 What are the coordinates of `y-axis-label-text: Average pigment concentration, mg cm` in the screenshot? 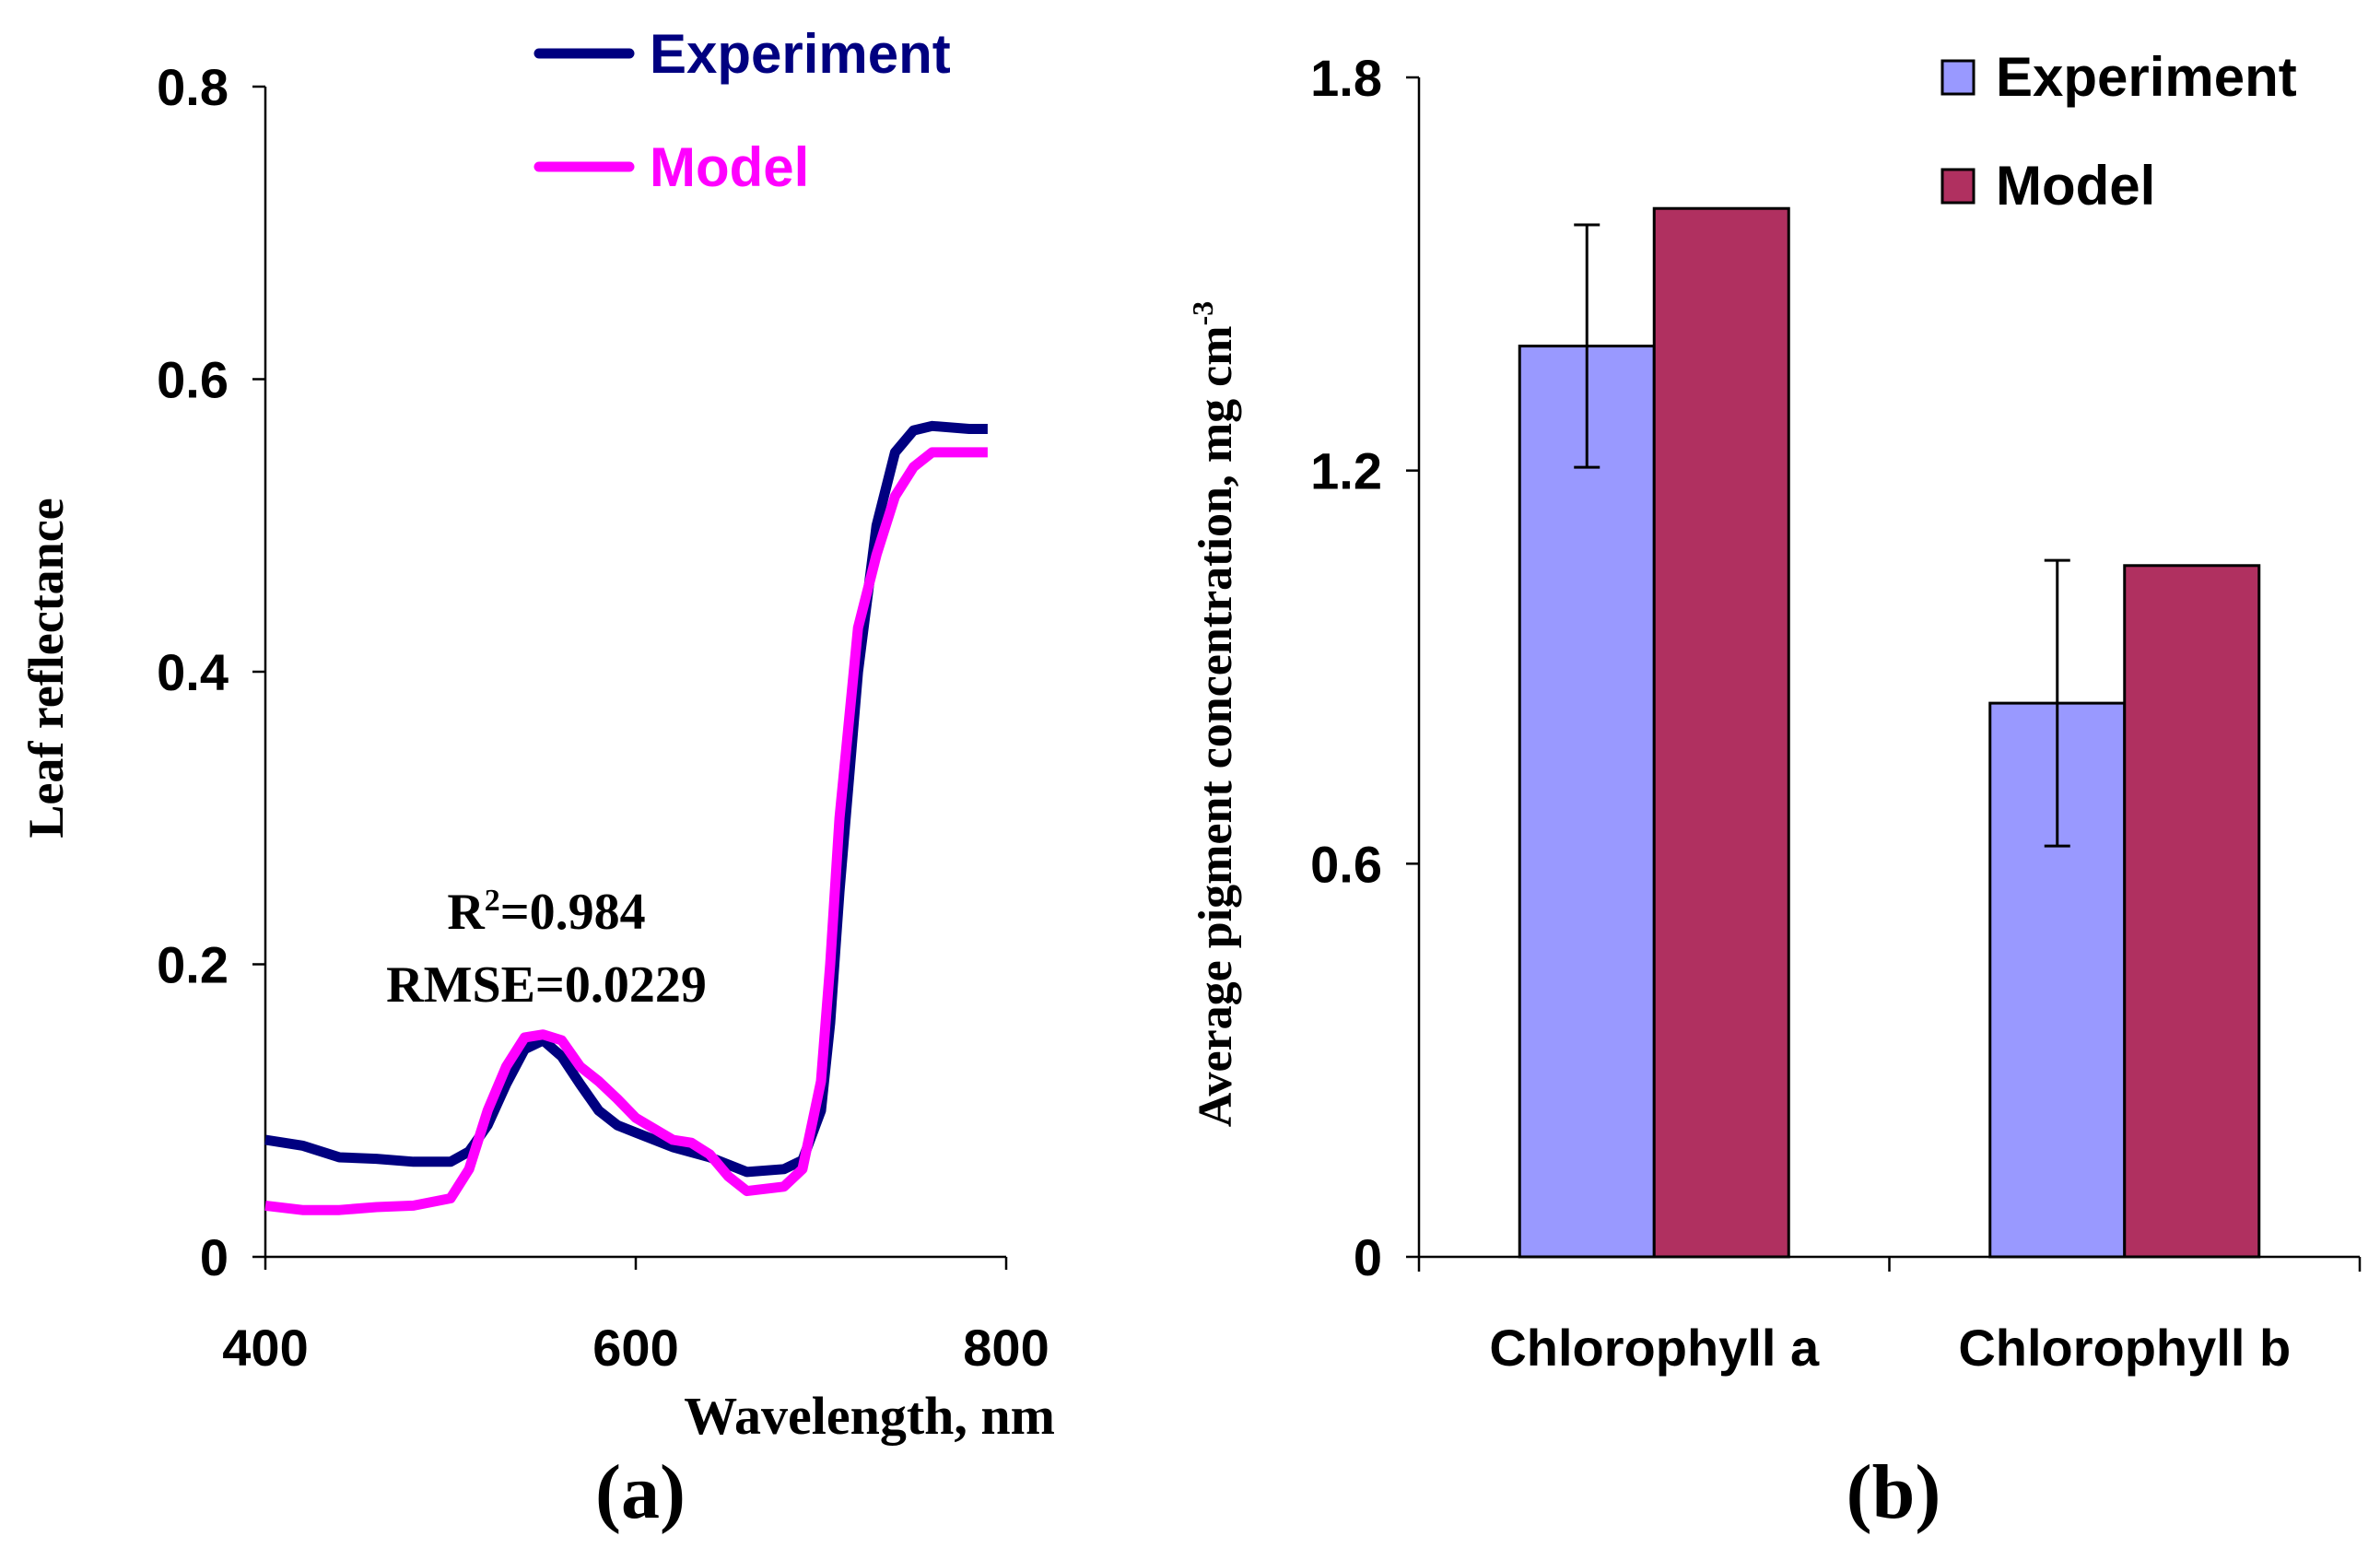 It's located at (1216, 726).